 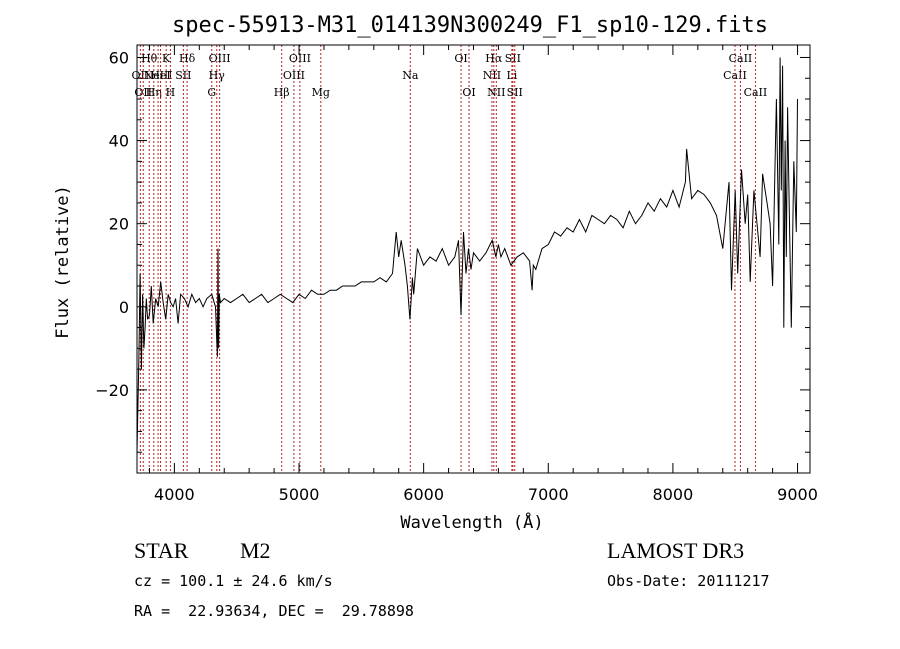 What do you see at coordinates (511, 75) in the screenshot?
I see `line-marker-label: Li` at bounding box center [511, 75].